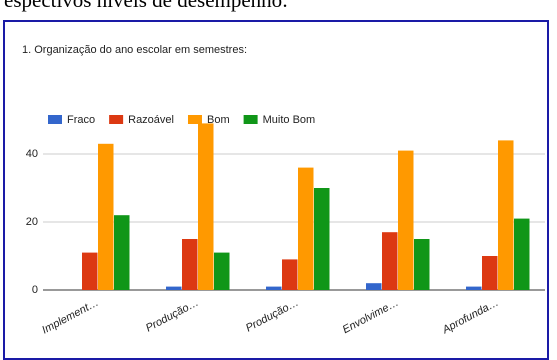 This screenshot has width=557, height=360. Describe the element at coordinates (218, 120) in the screenshot. I see `legend-label: Bom` at that location.